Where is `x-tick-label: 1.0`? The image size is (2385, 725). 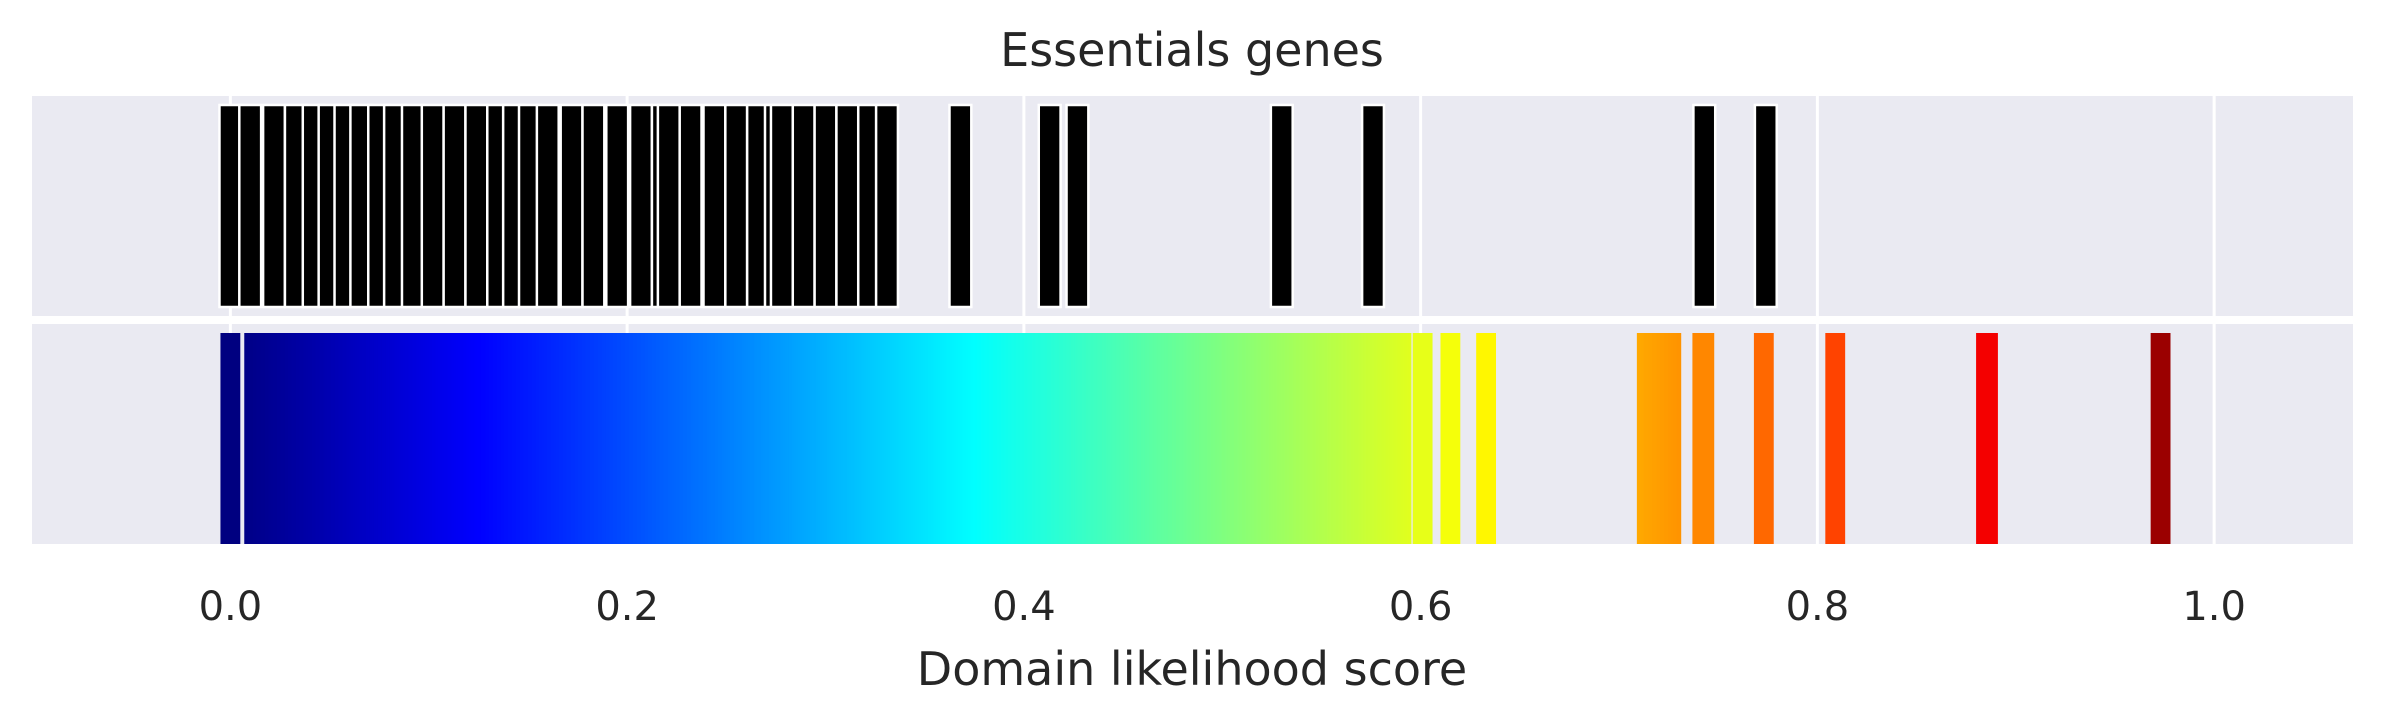 x-tick-label: 1.0 is located at coordinates (2214, 607).